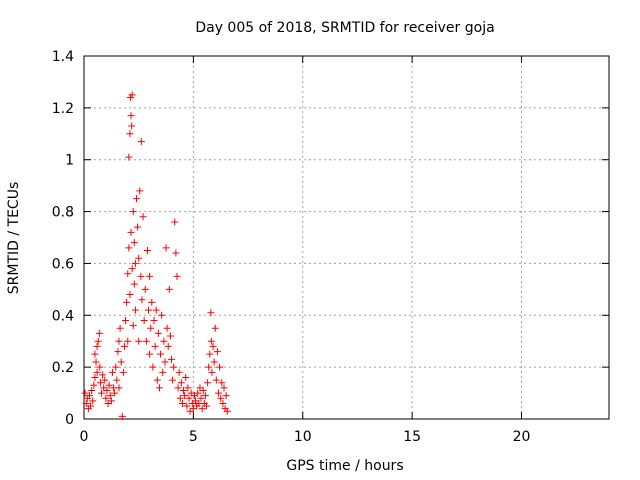 This screenshot has width=640, height=480. I want to click on y-tick-label: 0.4, so click(63, 316).